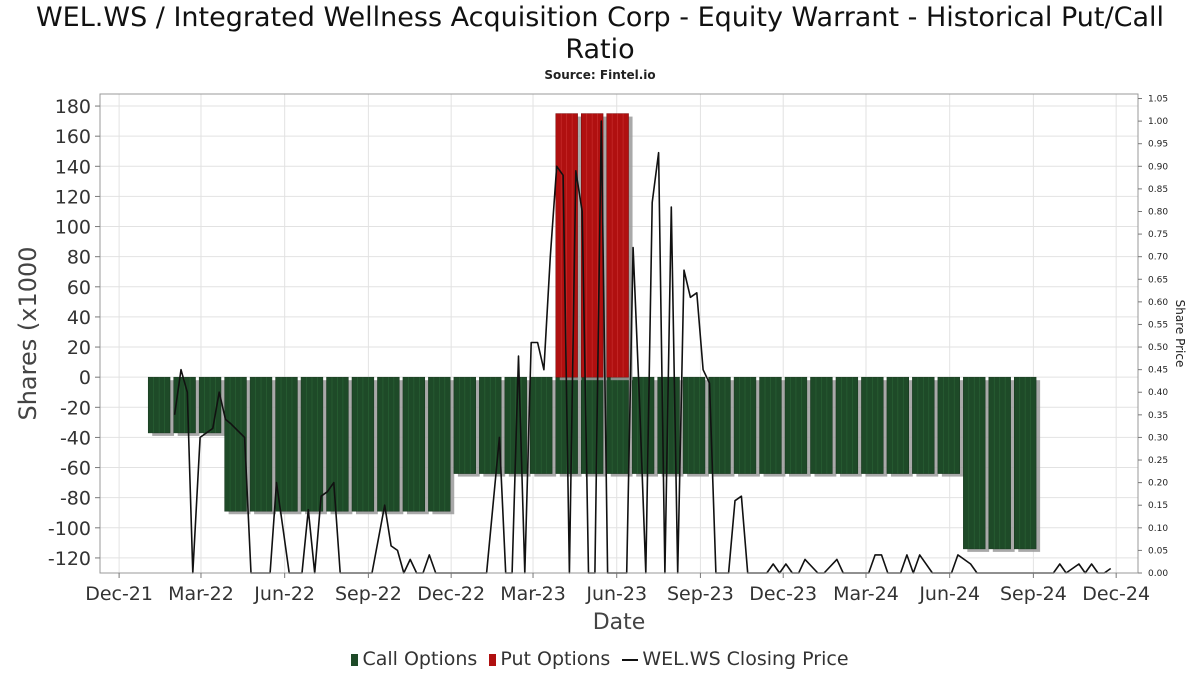 The height and width of the screenshot is (675, 1200). What do you see at coordinates (79, 318) in the screenshot?
I see `ytick-label: 40` at bounding box center [79, 318].